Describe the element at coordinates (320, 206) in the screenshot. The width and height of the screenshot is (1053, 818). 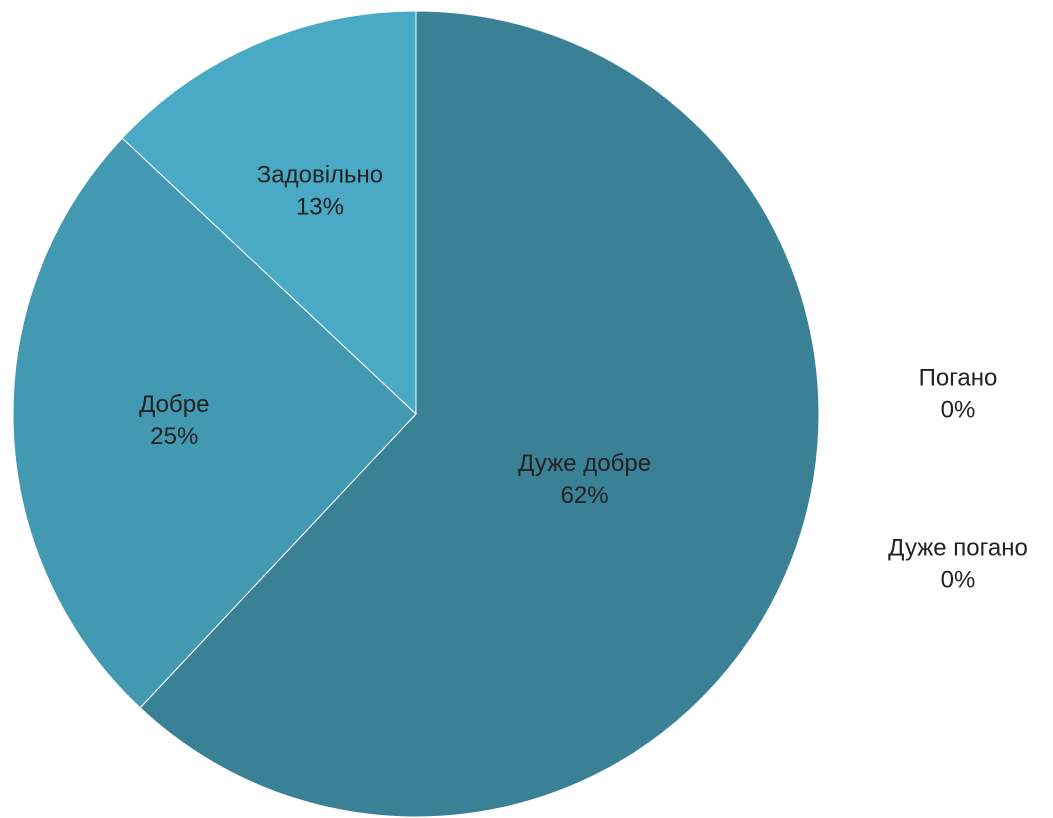
I see `slice-value-label: 13%` at that location.